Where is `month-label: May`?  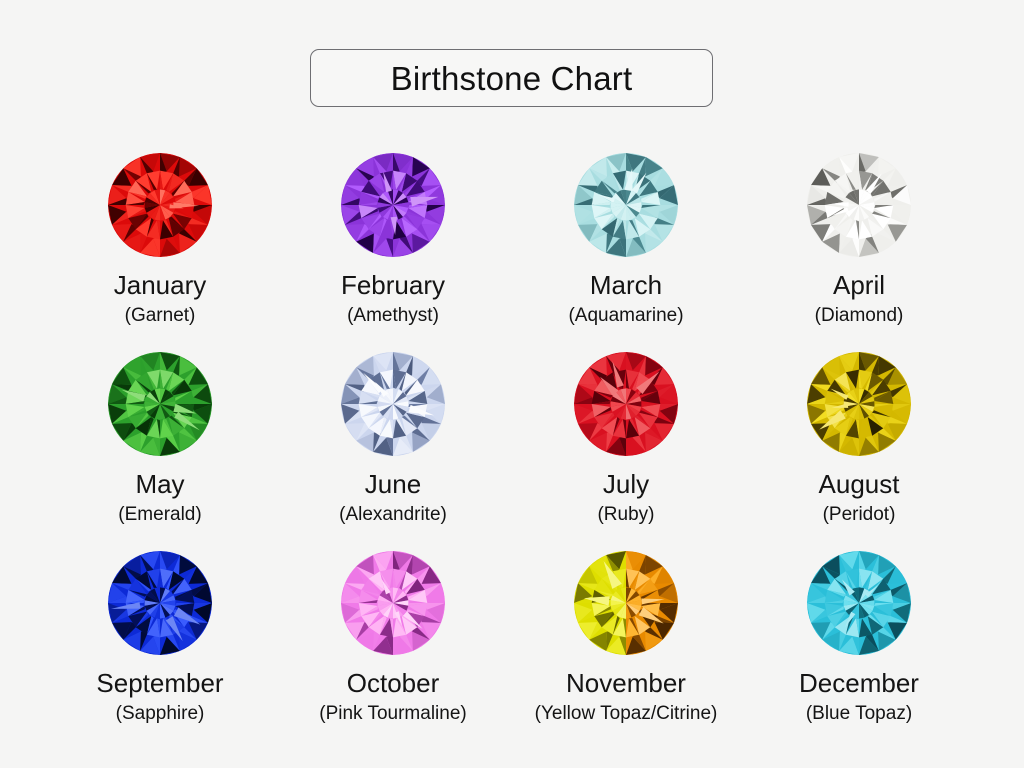 month-label: May is located at coordinates (160, 484).